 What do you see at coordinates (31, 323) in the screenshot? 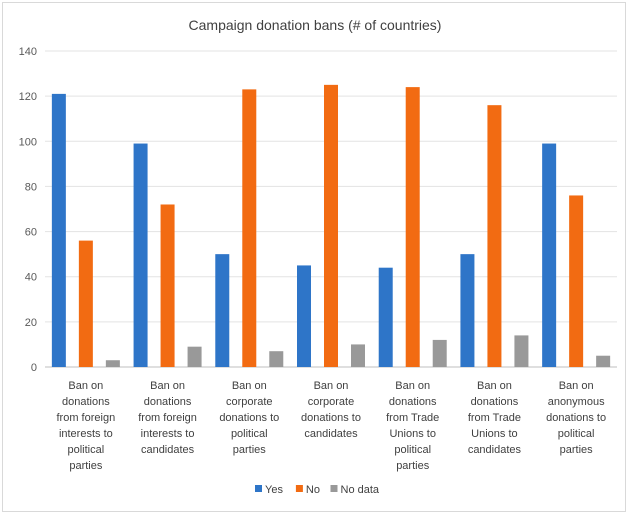
I see `y-tick-label: 20` at bounding box center [31, 323].